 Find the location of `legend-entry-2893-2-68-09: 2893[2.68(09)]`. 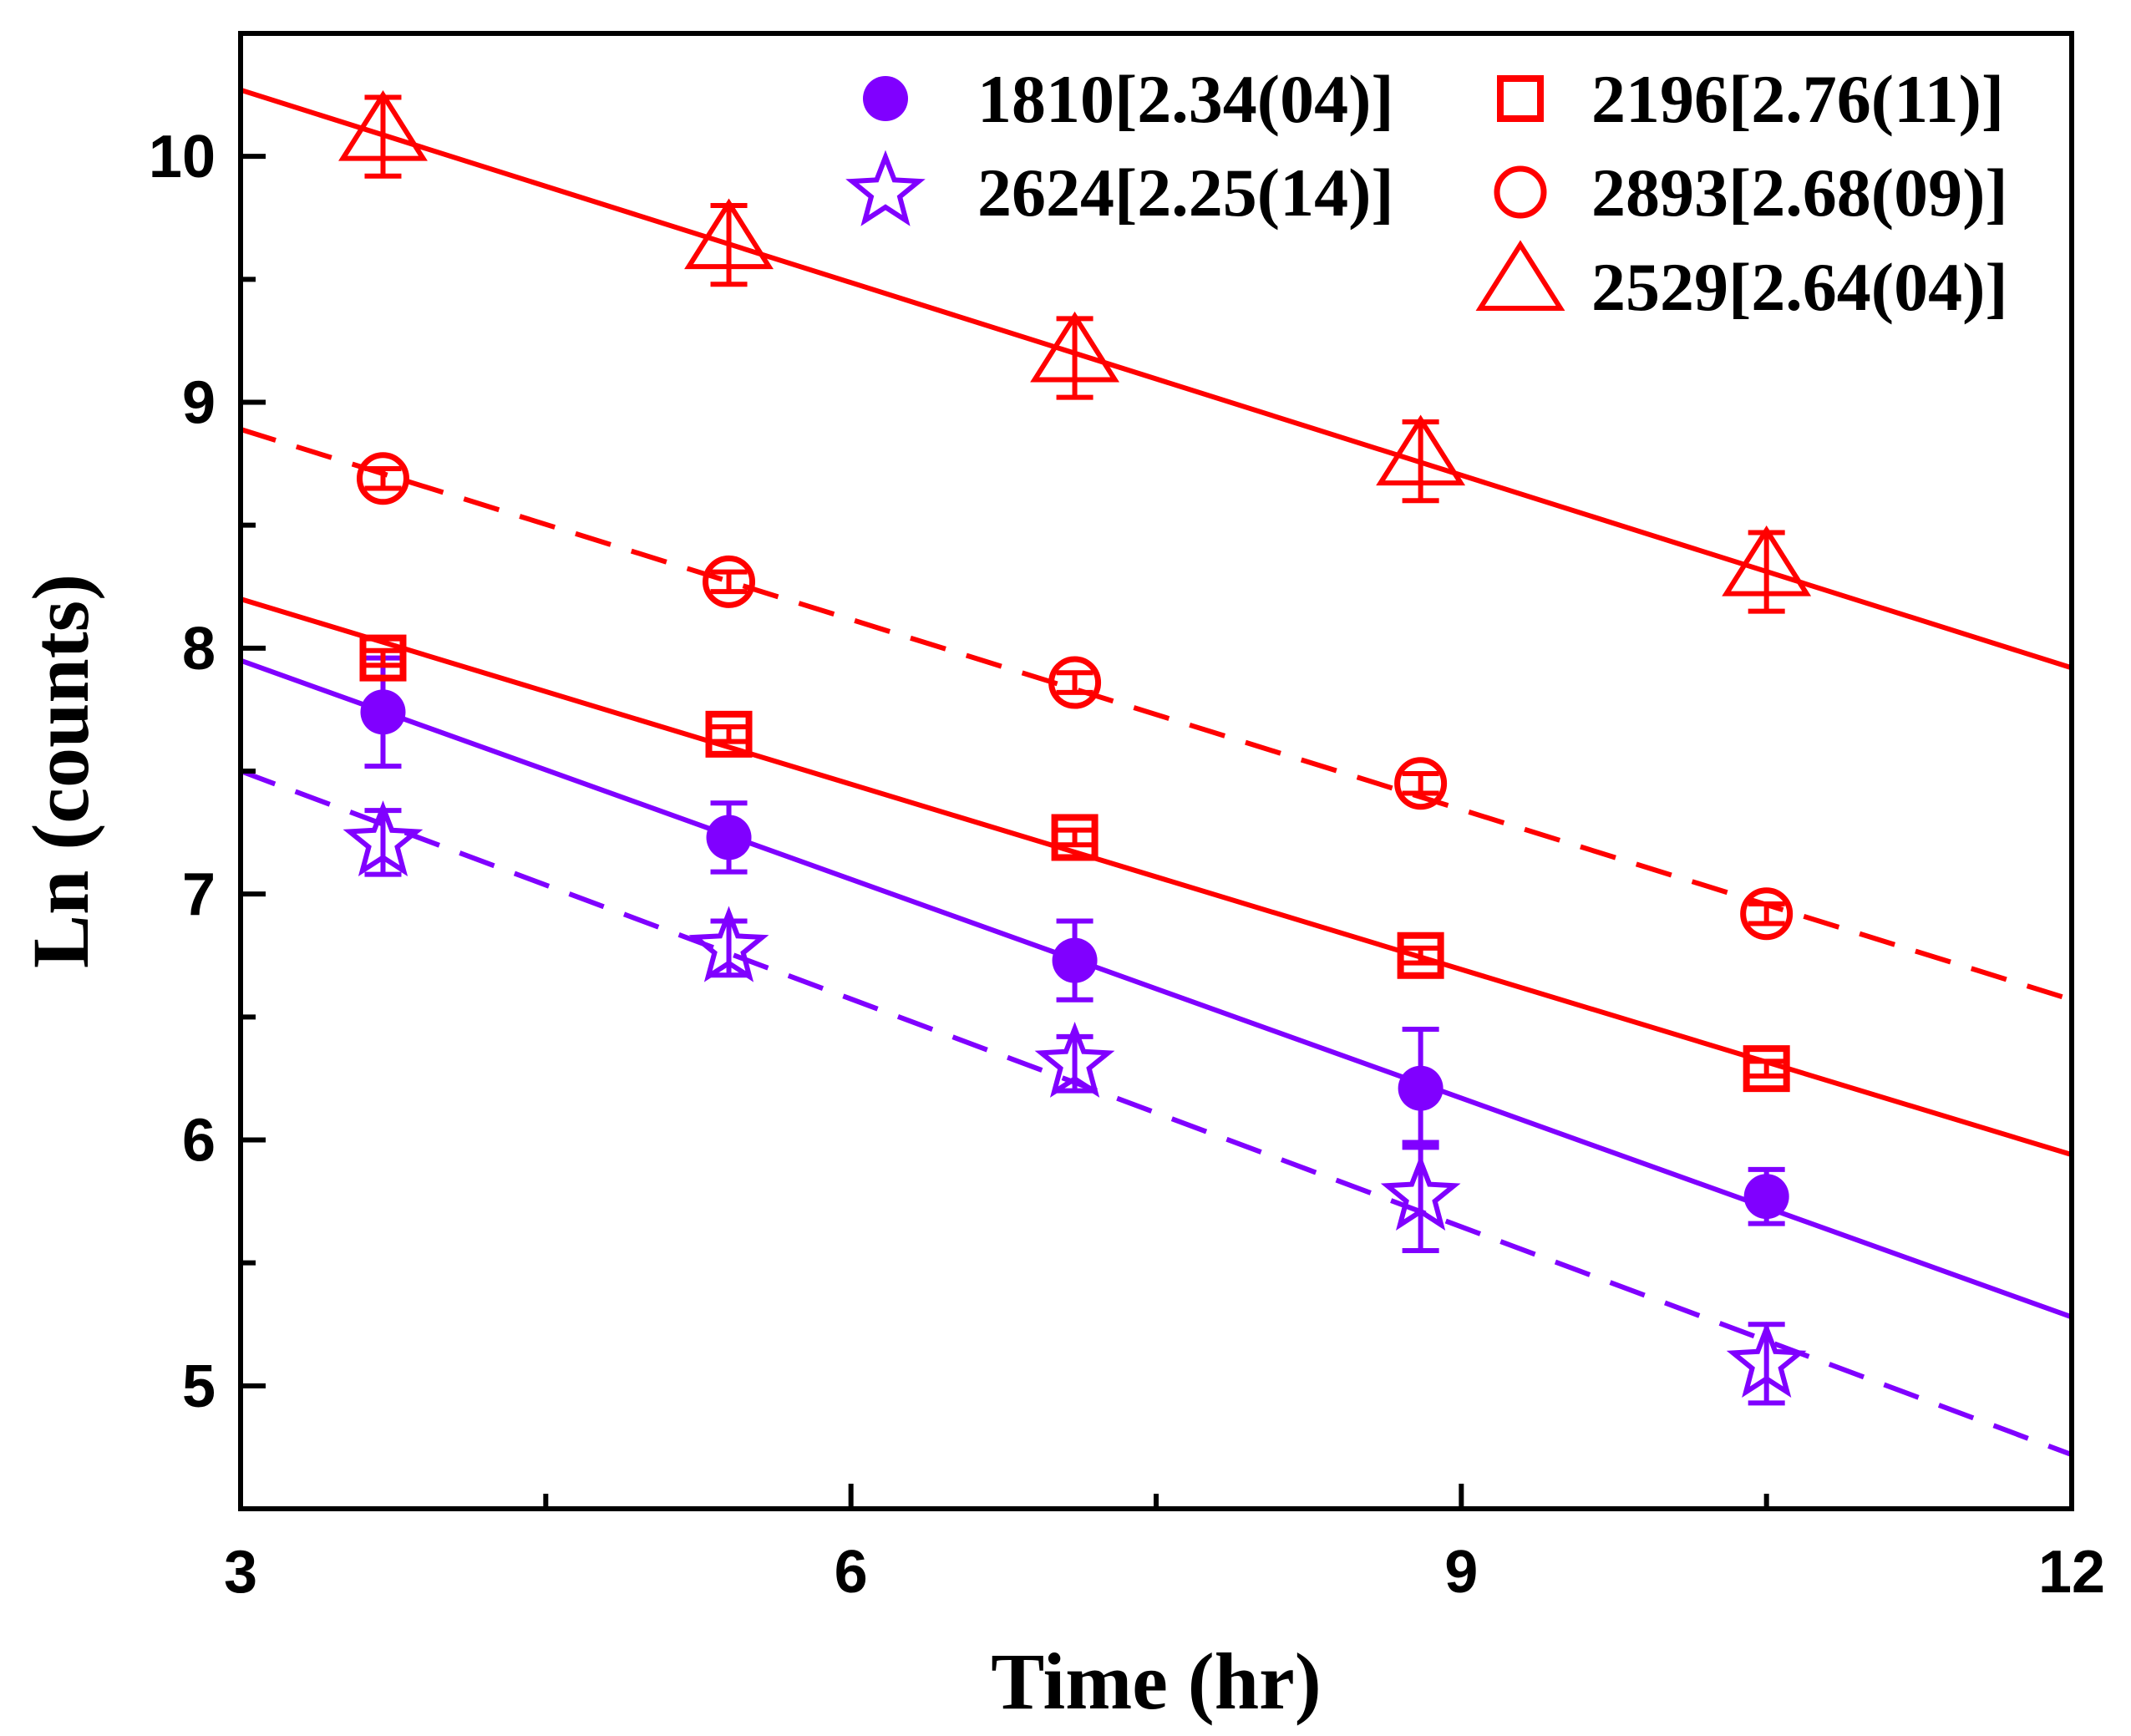

legend-entry-2893-2-68-09: 2893[2.68(09)] is located at coordinates (1751, 193).